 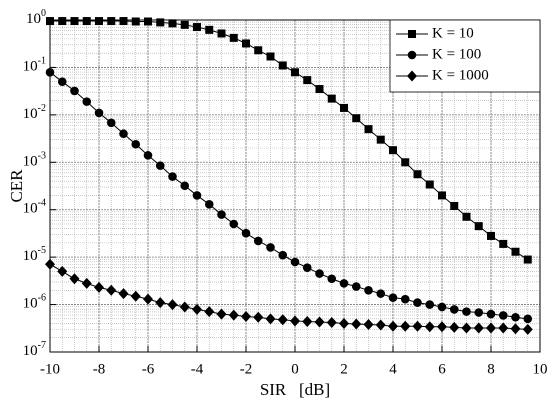 I want to click on legend-label: K = 10, so click(x=453, y=33).